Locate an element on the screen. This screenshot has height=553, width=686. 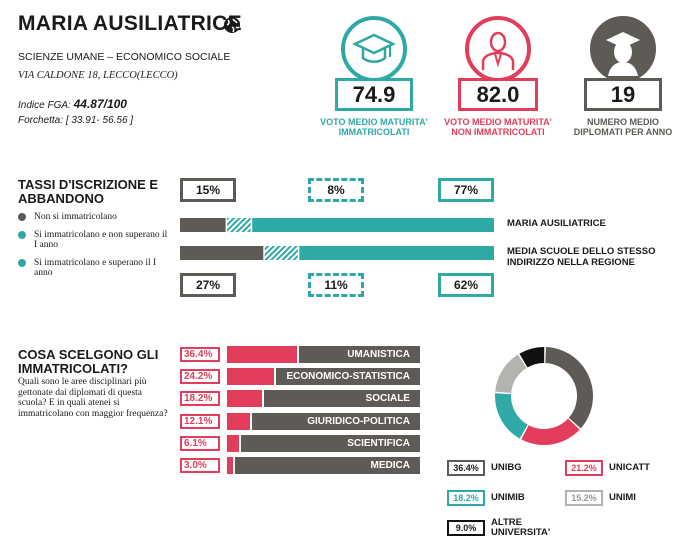
school-address: VIA CALDONE 18, LECCO(LECCO) is located at coordinates (98, 75).